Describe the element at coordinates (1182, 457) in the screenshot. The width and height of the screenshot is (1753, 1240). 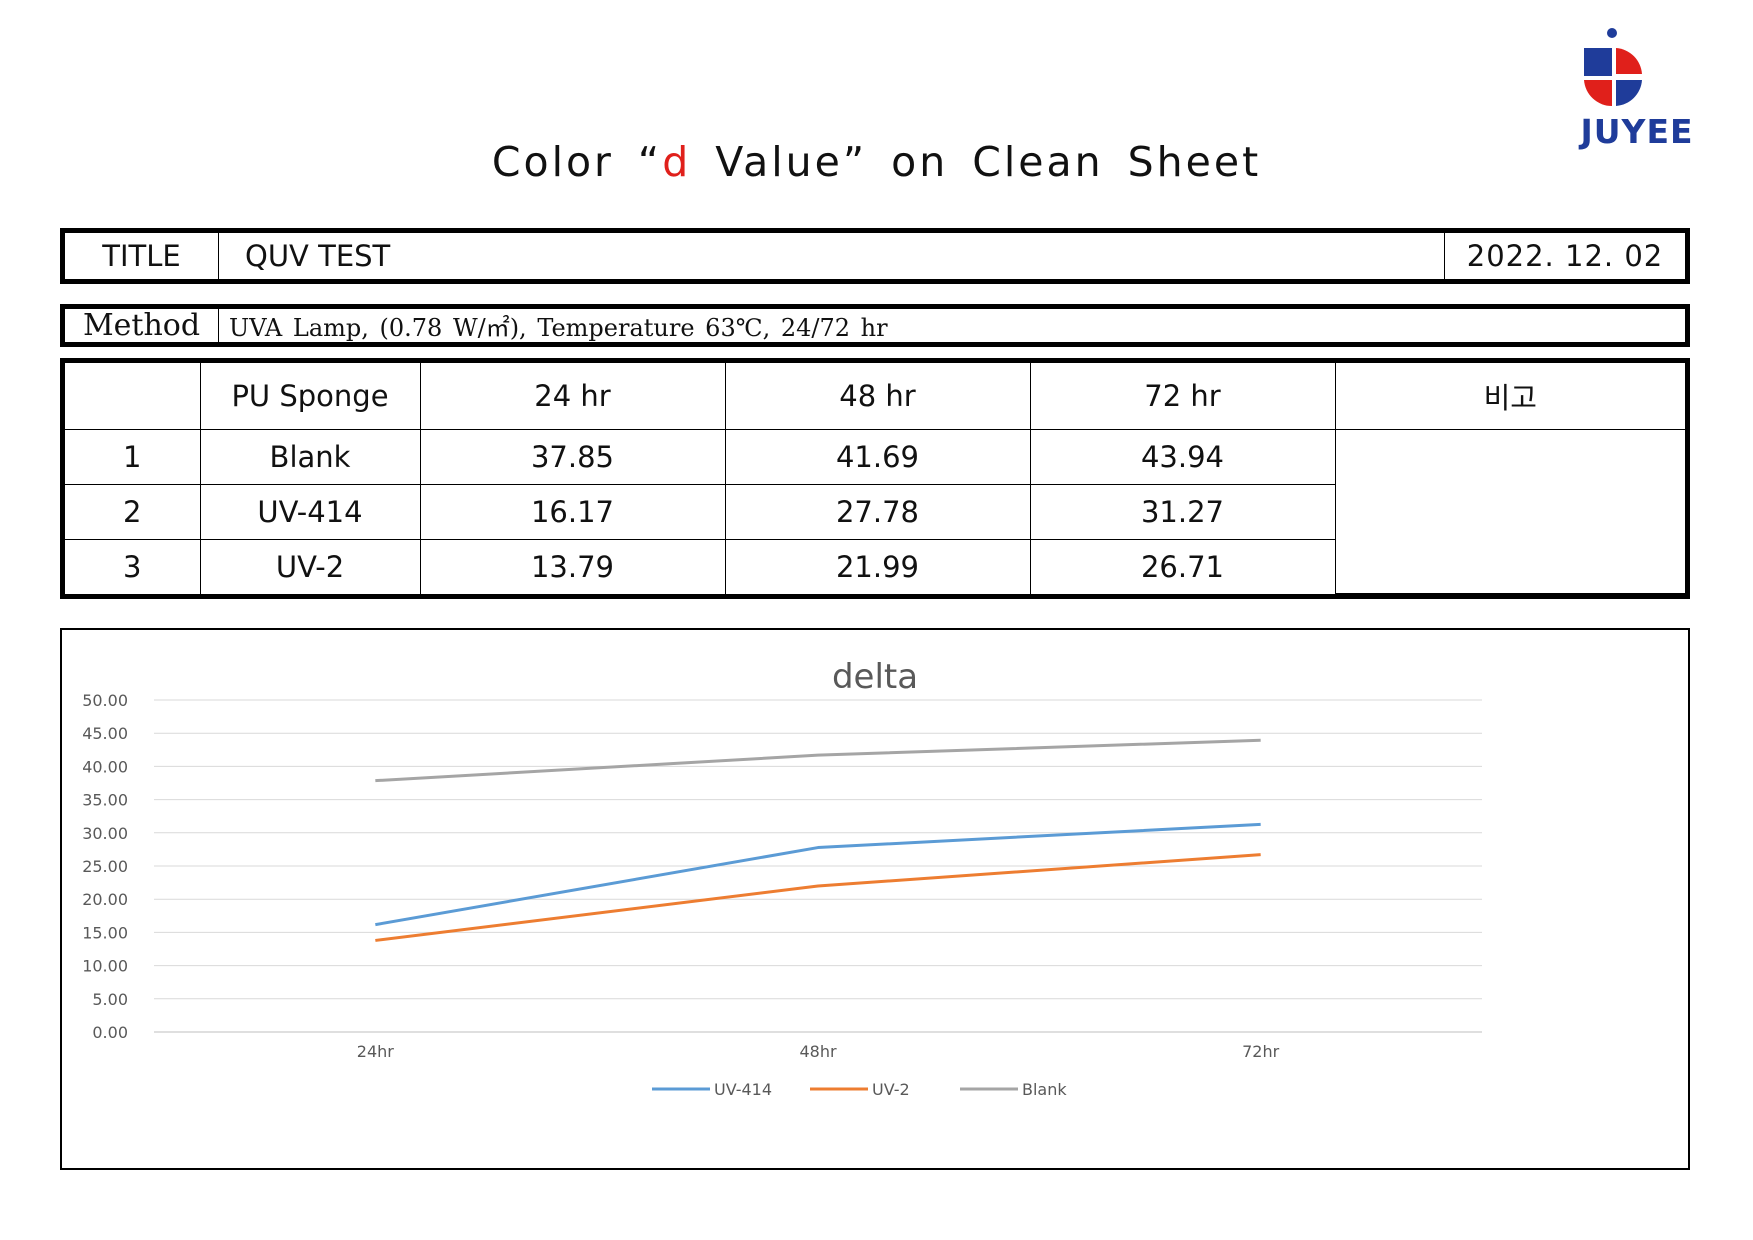
I see `table-cell: 43.94` at that location.